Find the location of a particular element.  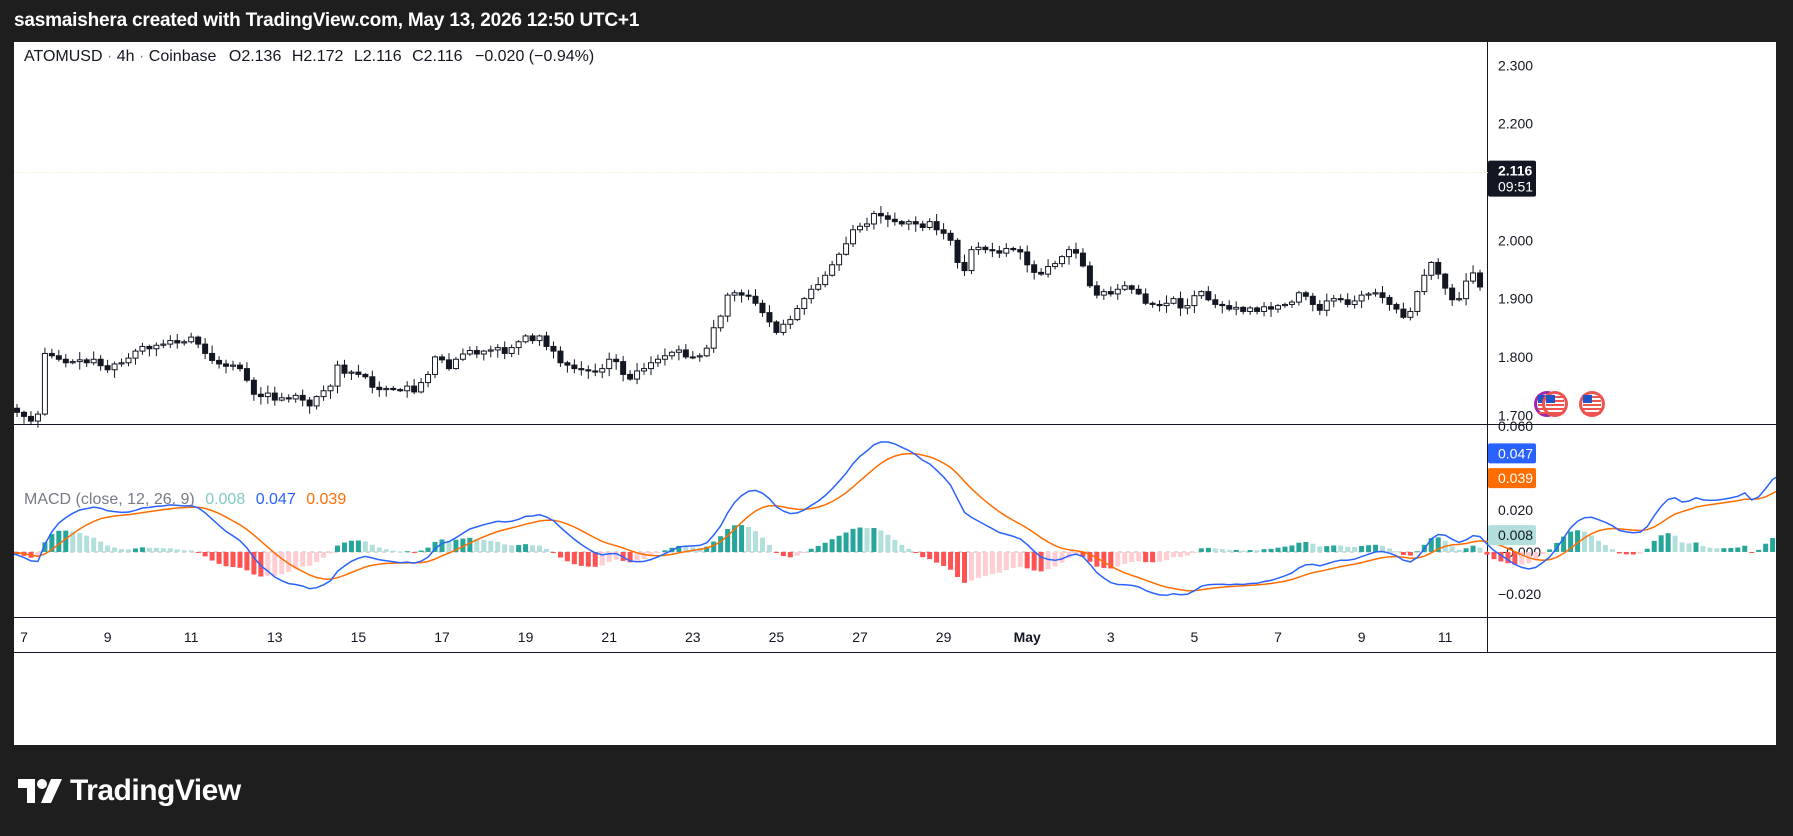

tradingview-logo: TradingView is located at coordinates (129, 791).